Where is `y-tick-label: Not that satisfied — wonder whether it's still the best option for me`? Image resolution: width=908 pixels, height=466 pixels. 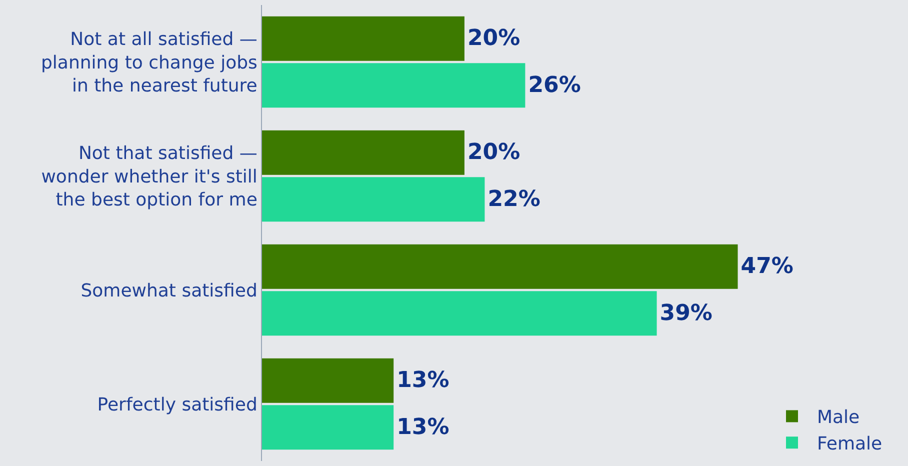
y-tick-label: Not that satisfied — wonder whether it's still the best option for me is located at coordinates (149, 176).